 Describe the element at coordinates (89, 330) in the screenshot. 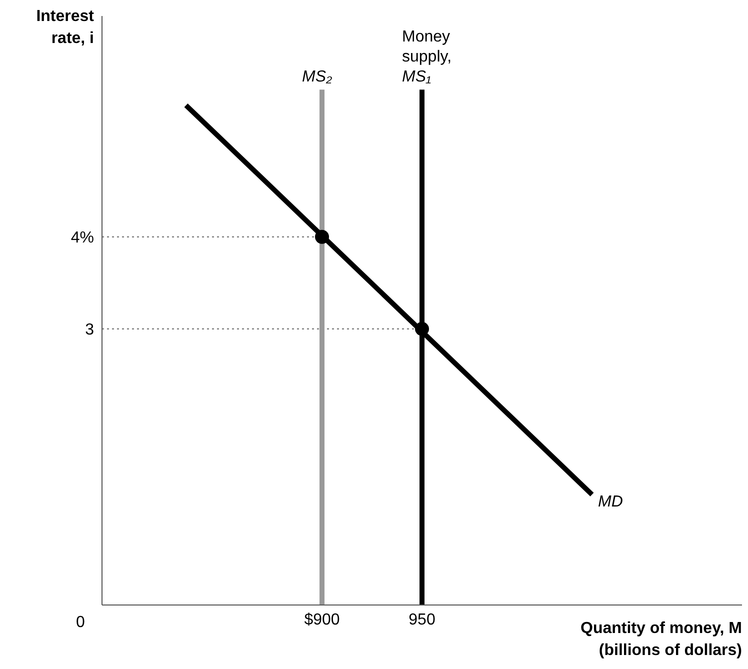

I see `y-tick-label: 3` at that location.